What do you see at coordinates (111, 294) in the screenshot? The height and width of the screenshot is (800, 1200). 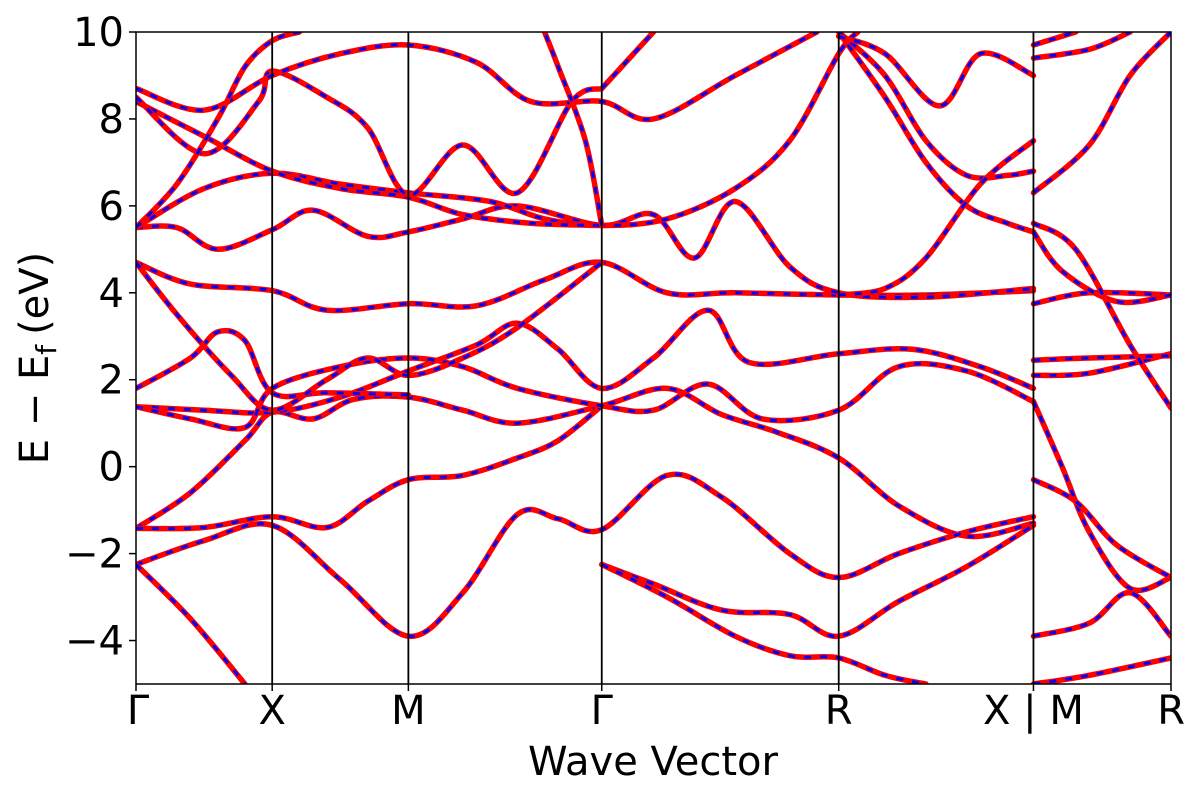 I see `y-tick-label: 4` at bounding box center [111, 294].